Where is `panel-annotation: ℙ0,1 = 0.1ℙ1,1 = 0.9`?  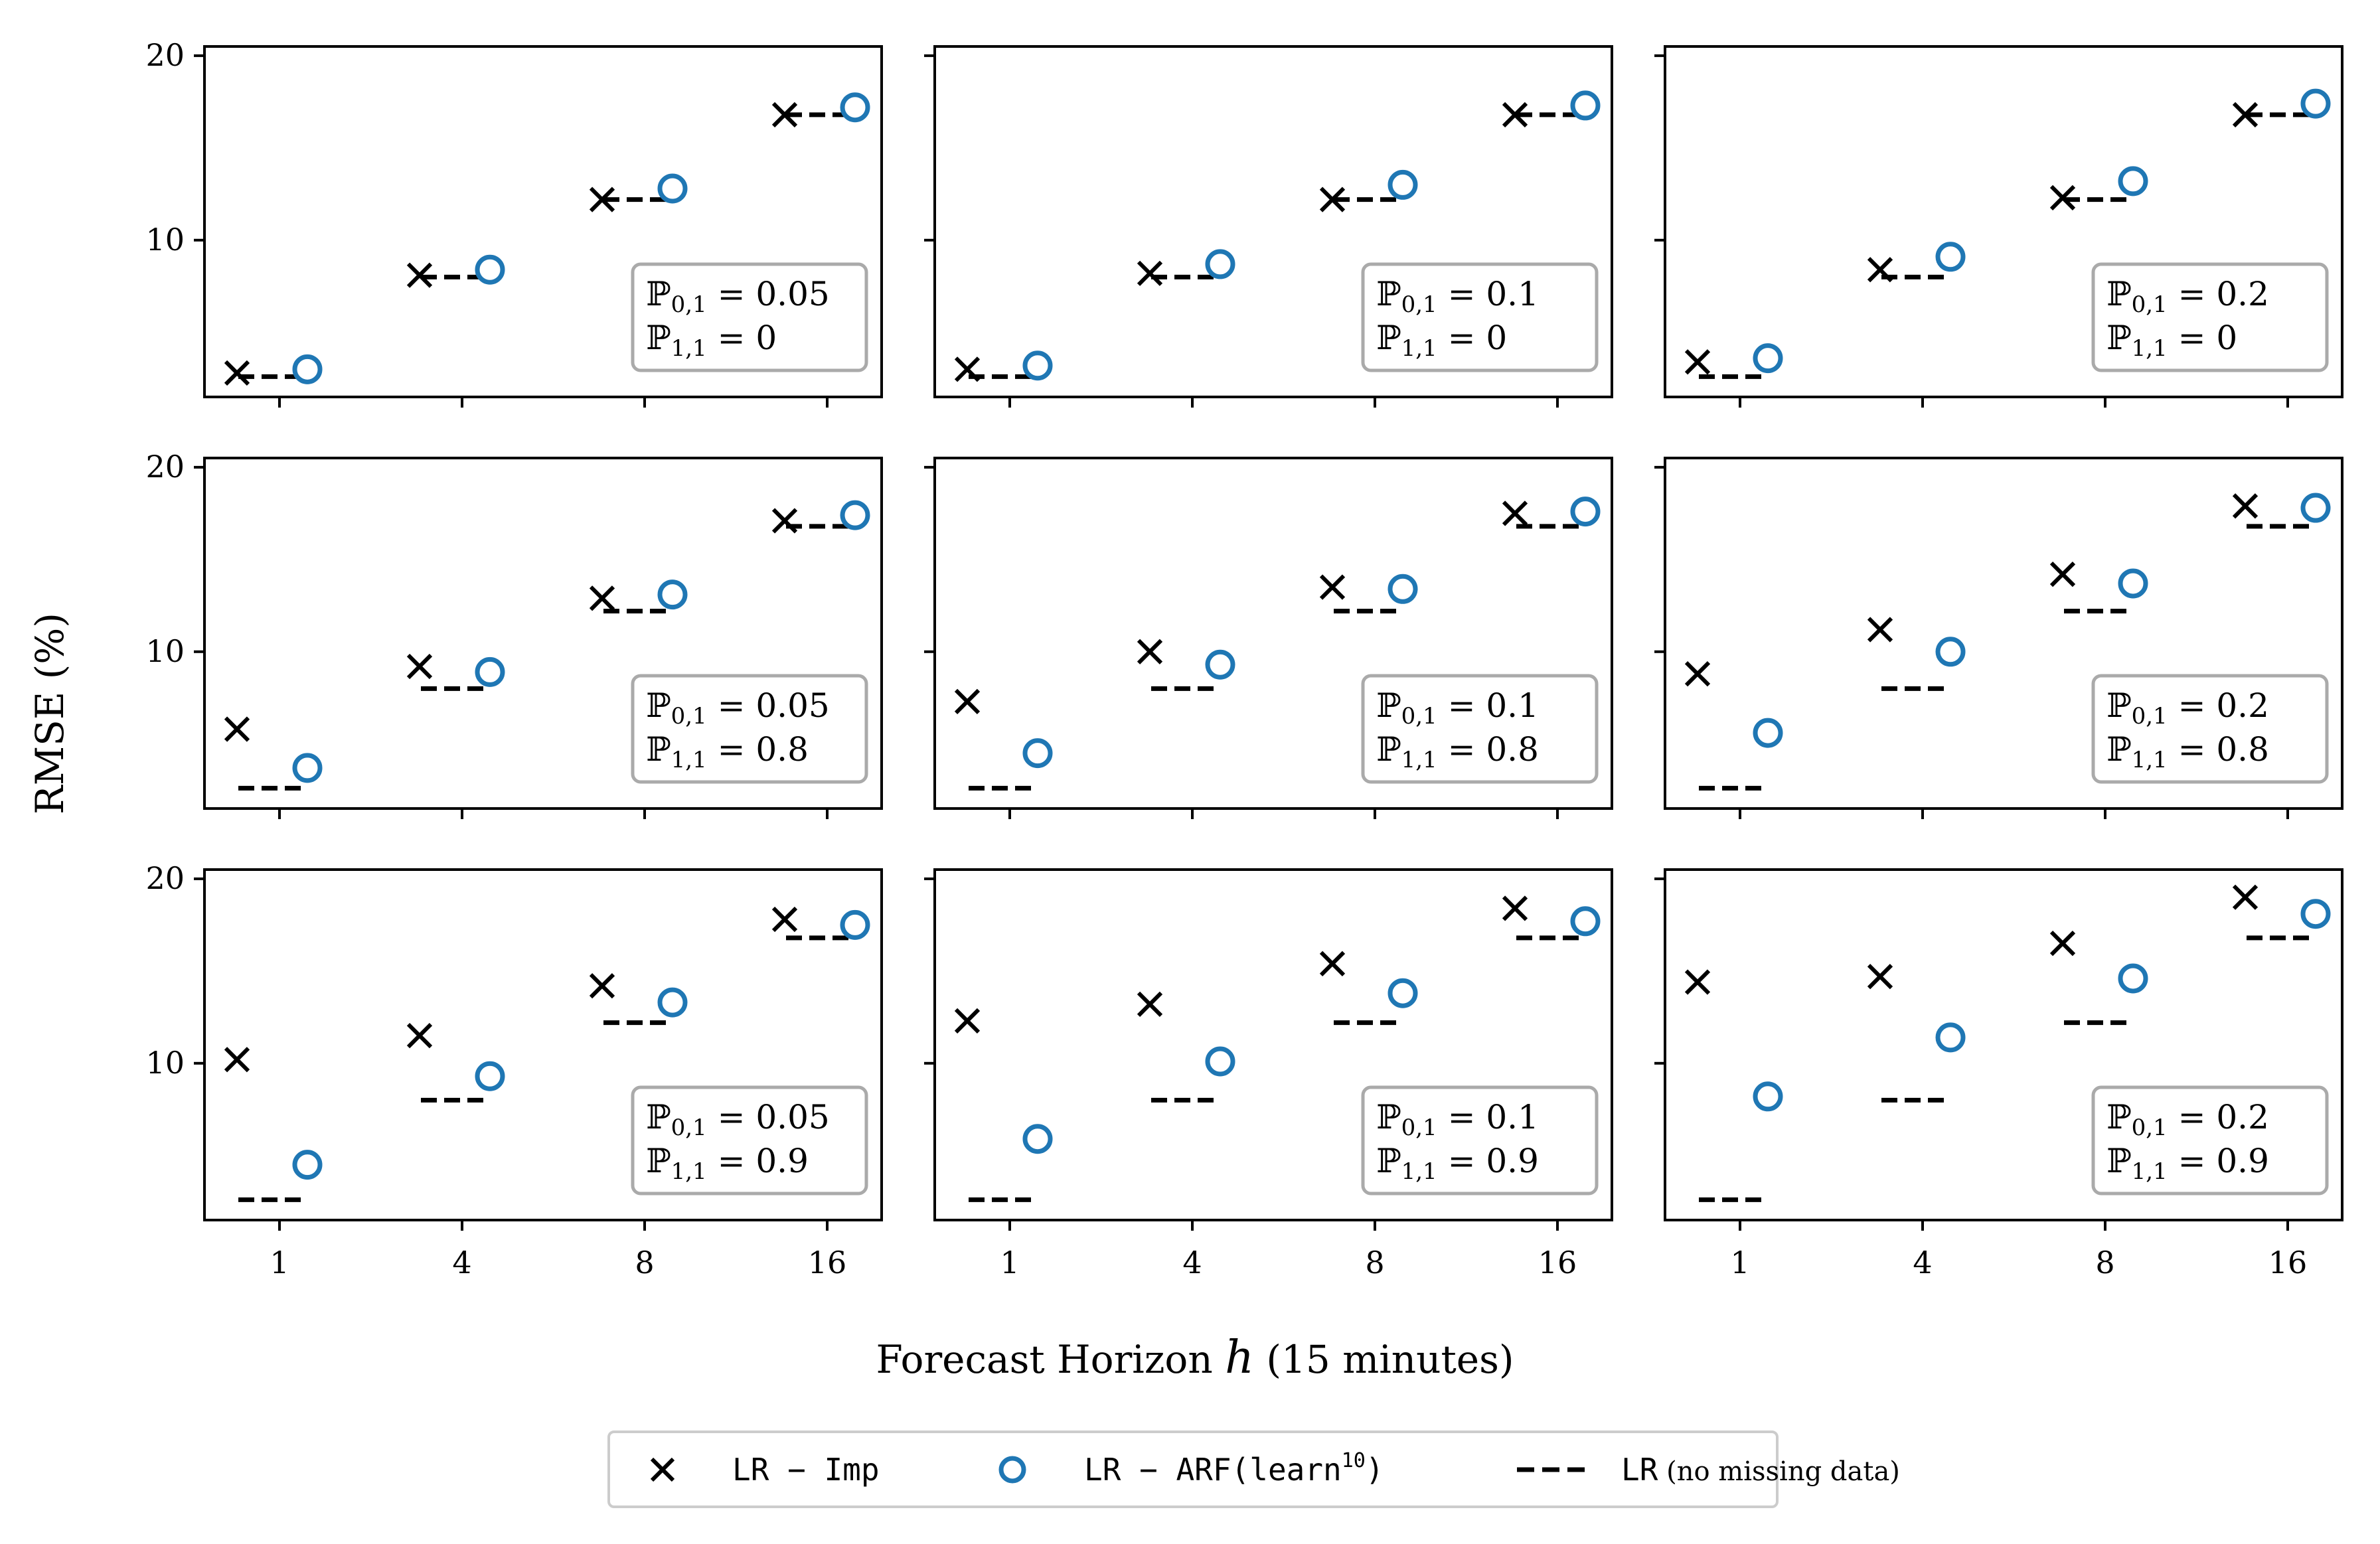
panel-annotation: ℙ0,1 = 0.1ℙ1,1 = 0.9 is located at coordinates (1480, 1140).